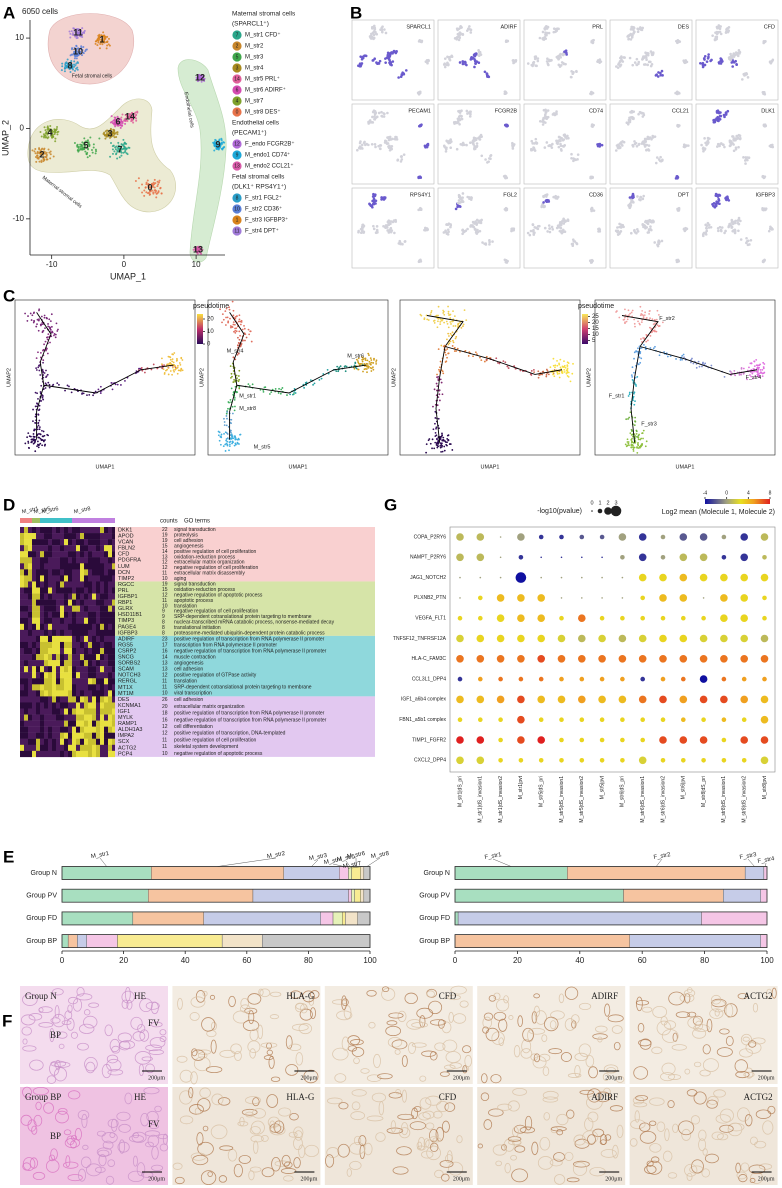 The image size is (782, 1188). I want to click on y-tick-label: -10, so click(18, 218).